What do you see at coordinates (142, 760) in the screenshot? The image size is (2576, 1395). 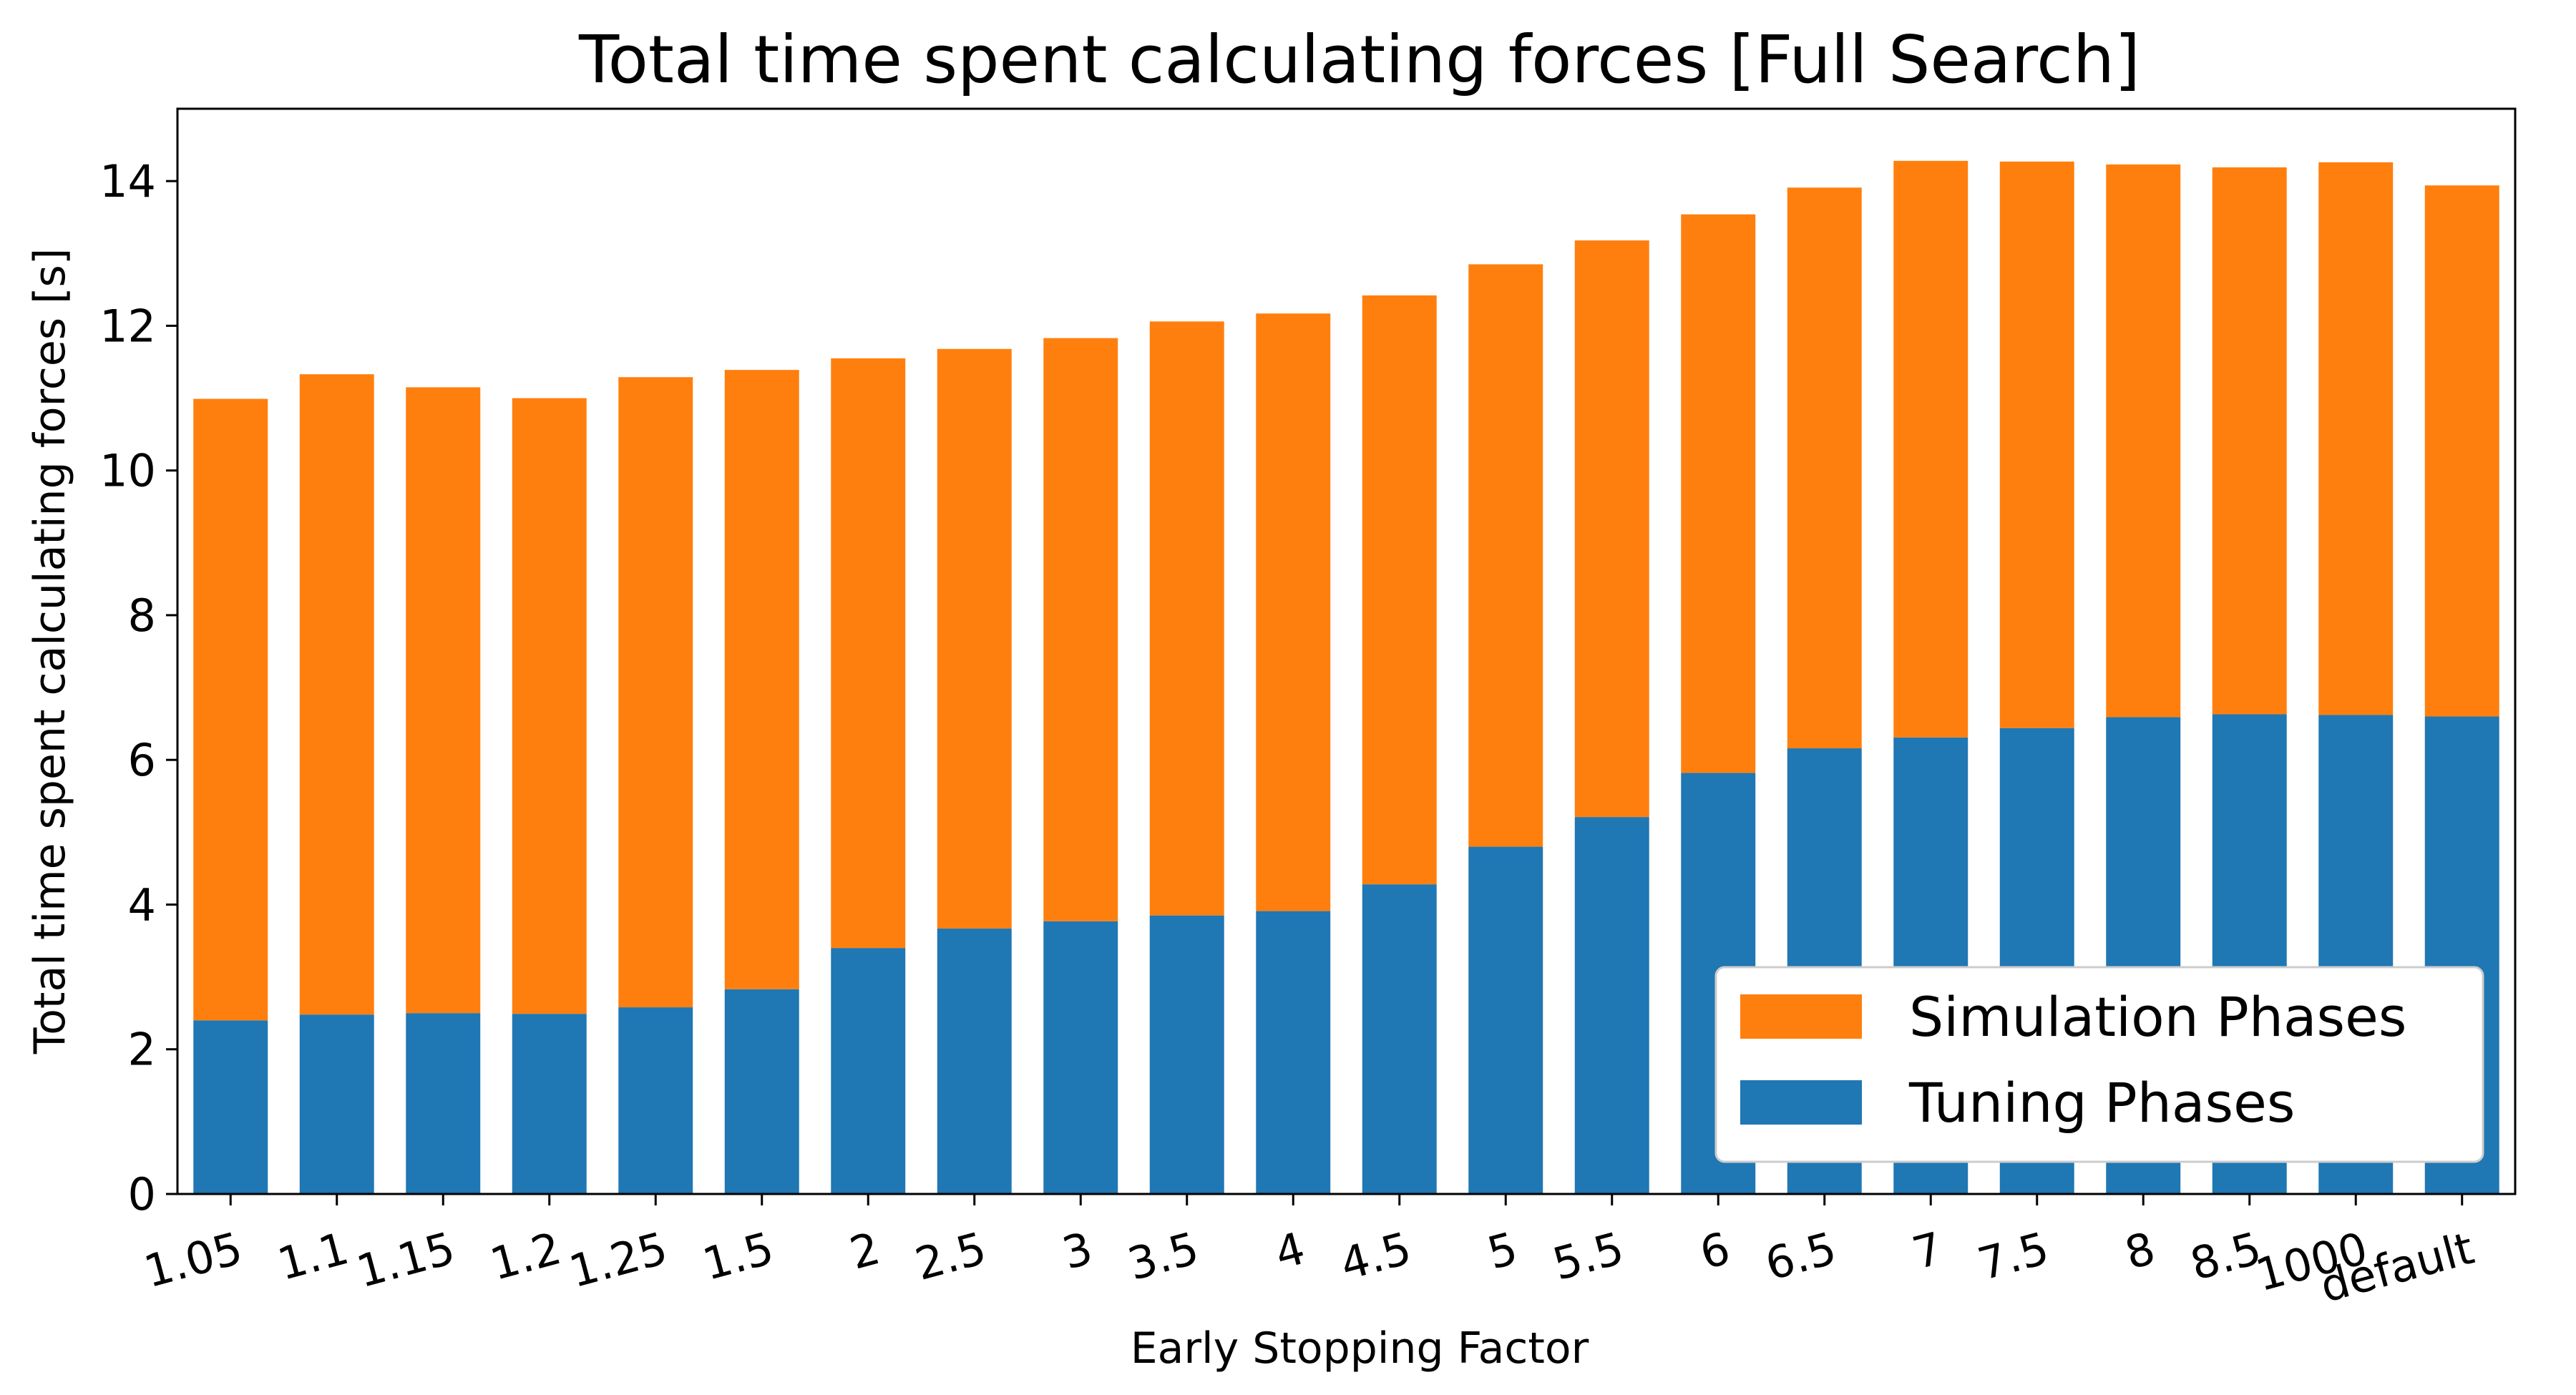 I see `y-tick-label: 6` at bounding box center [142, 760].